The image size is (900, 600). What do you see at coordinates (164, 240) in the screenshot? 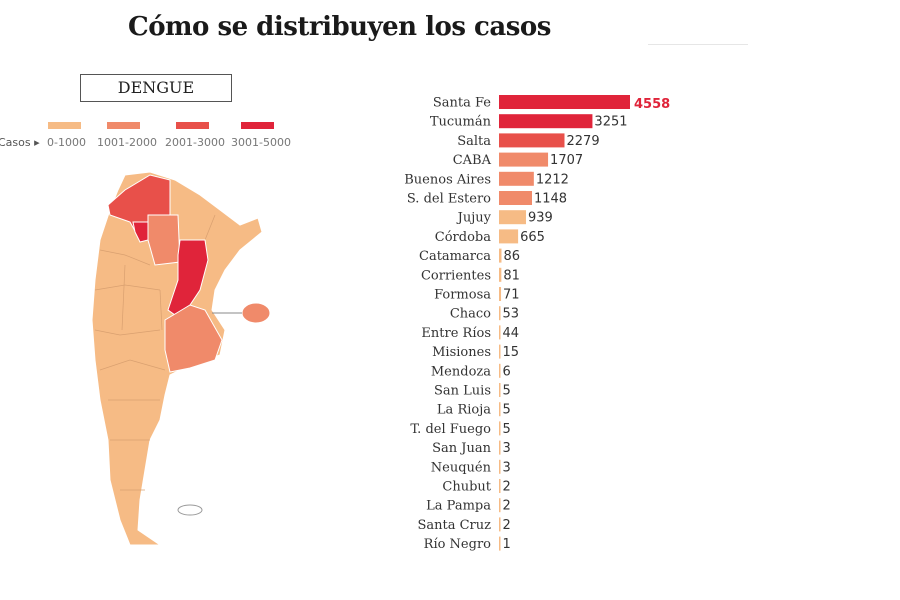
I see `map-province-santiago-del-estero` at bounding box center [164, 240].